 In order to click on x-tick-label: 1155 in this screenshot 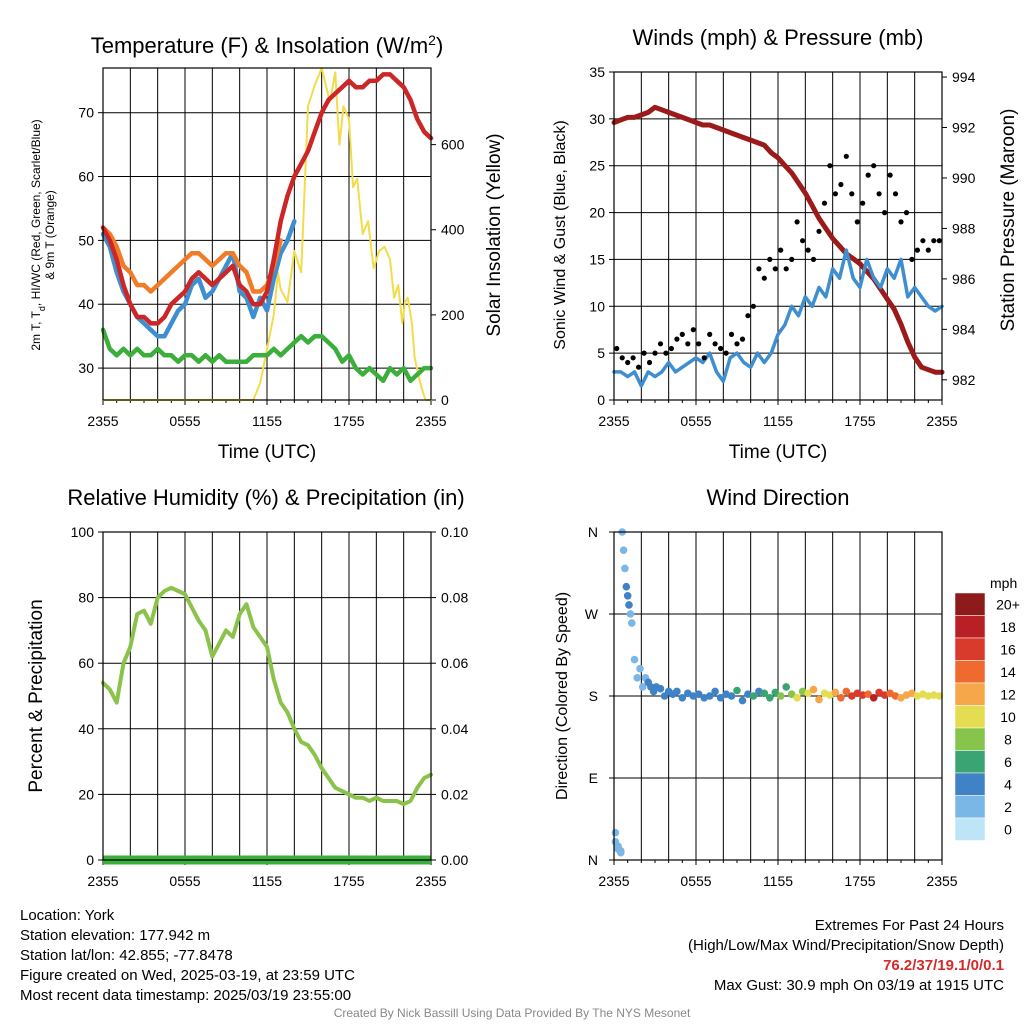, I will do `click(778, 881)`.